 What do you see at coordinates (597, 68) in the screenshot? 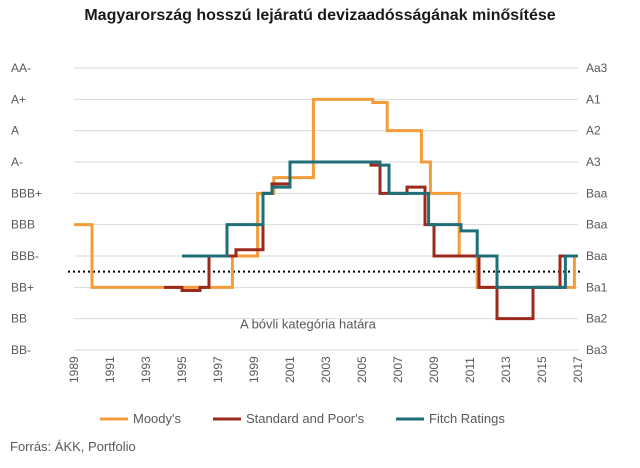
I see `y-tick-label-right: Aa3` at bounding box center [597, 68].